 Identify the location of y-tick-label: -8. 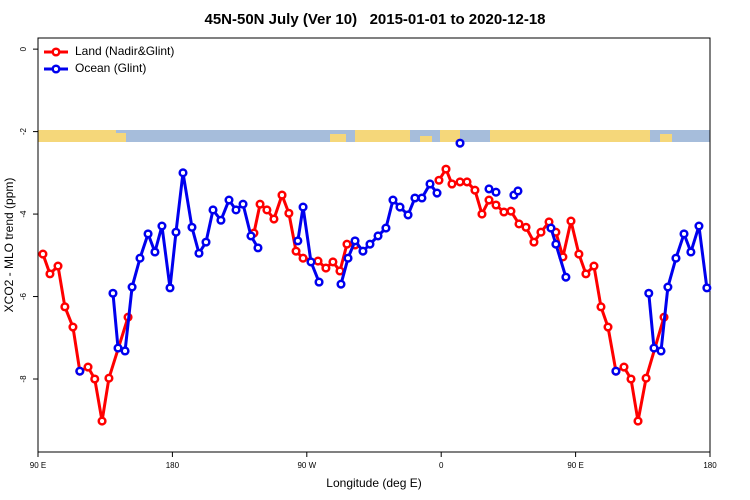
(23, 379).